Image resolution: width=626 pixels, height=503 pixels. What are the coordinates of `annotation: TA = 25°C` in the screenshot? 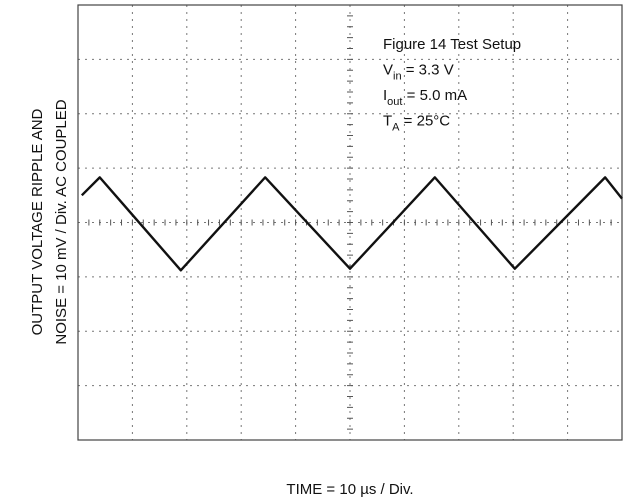 It's located at (416, 122).